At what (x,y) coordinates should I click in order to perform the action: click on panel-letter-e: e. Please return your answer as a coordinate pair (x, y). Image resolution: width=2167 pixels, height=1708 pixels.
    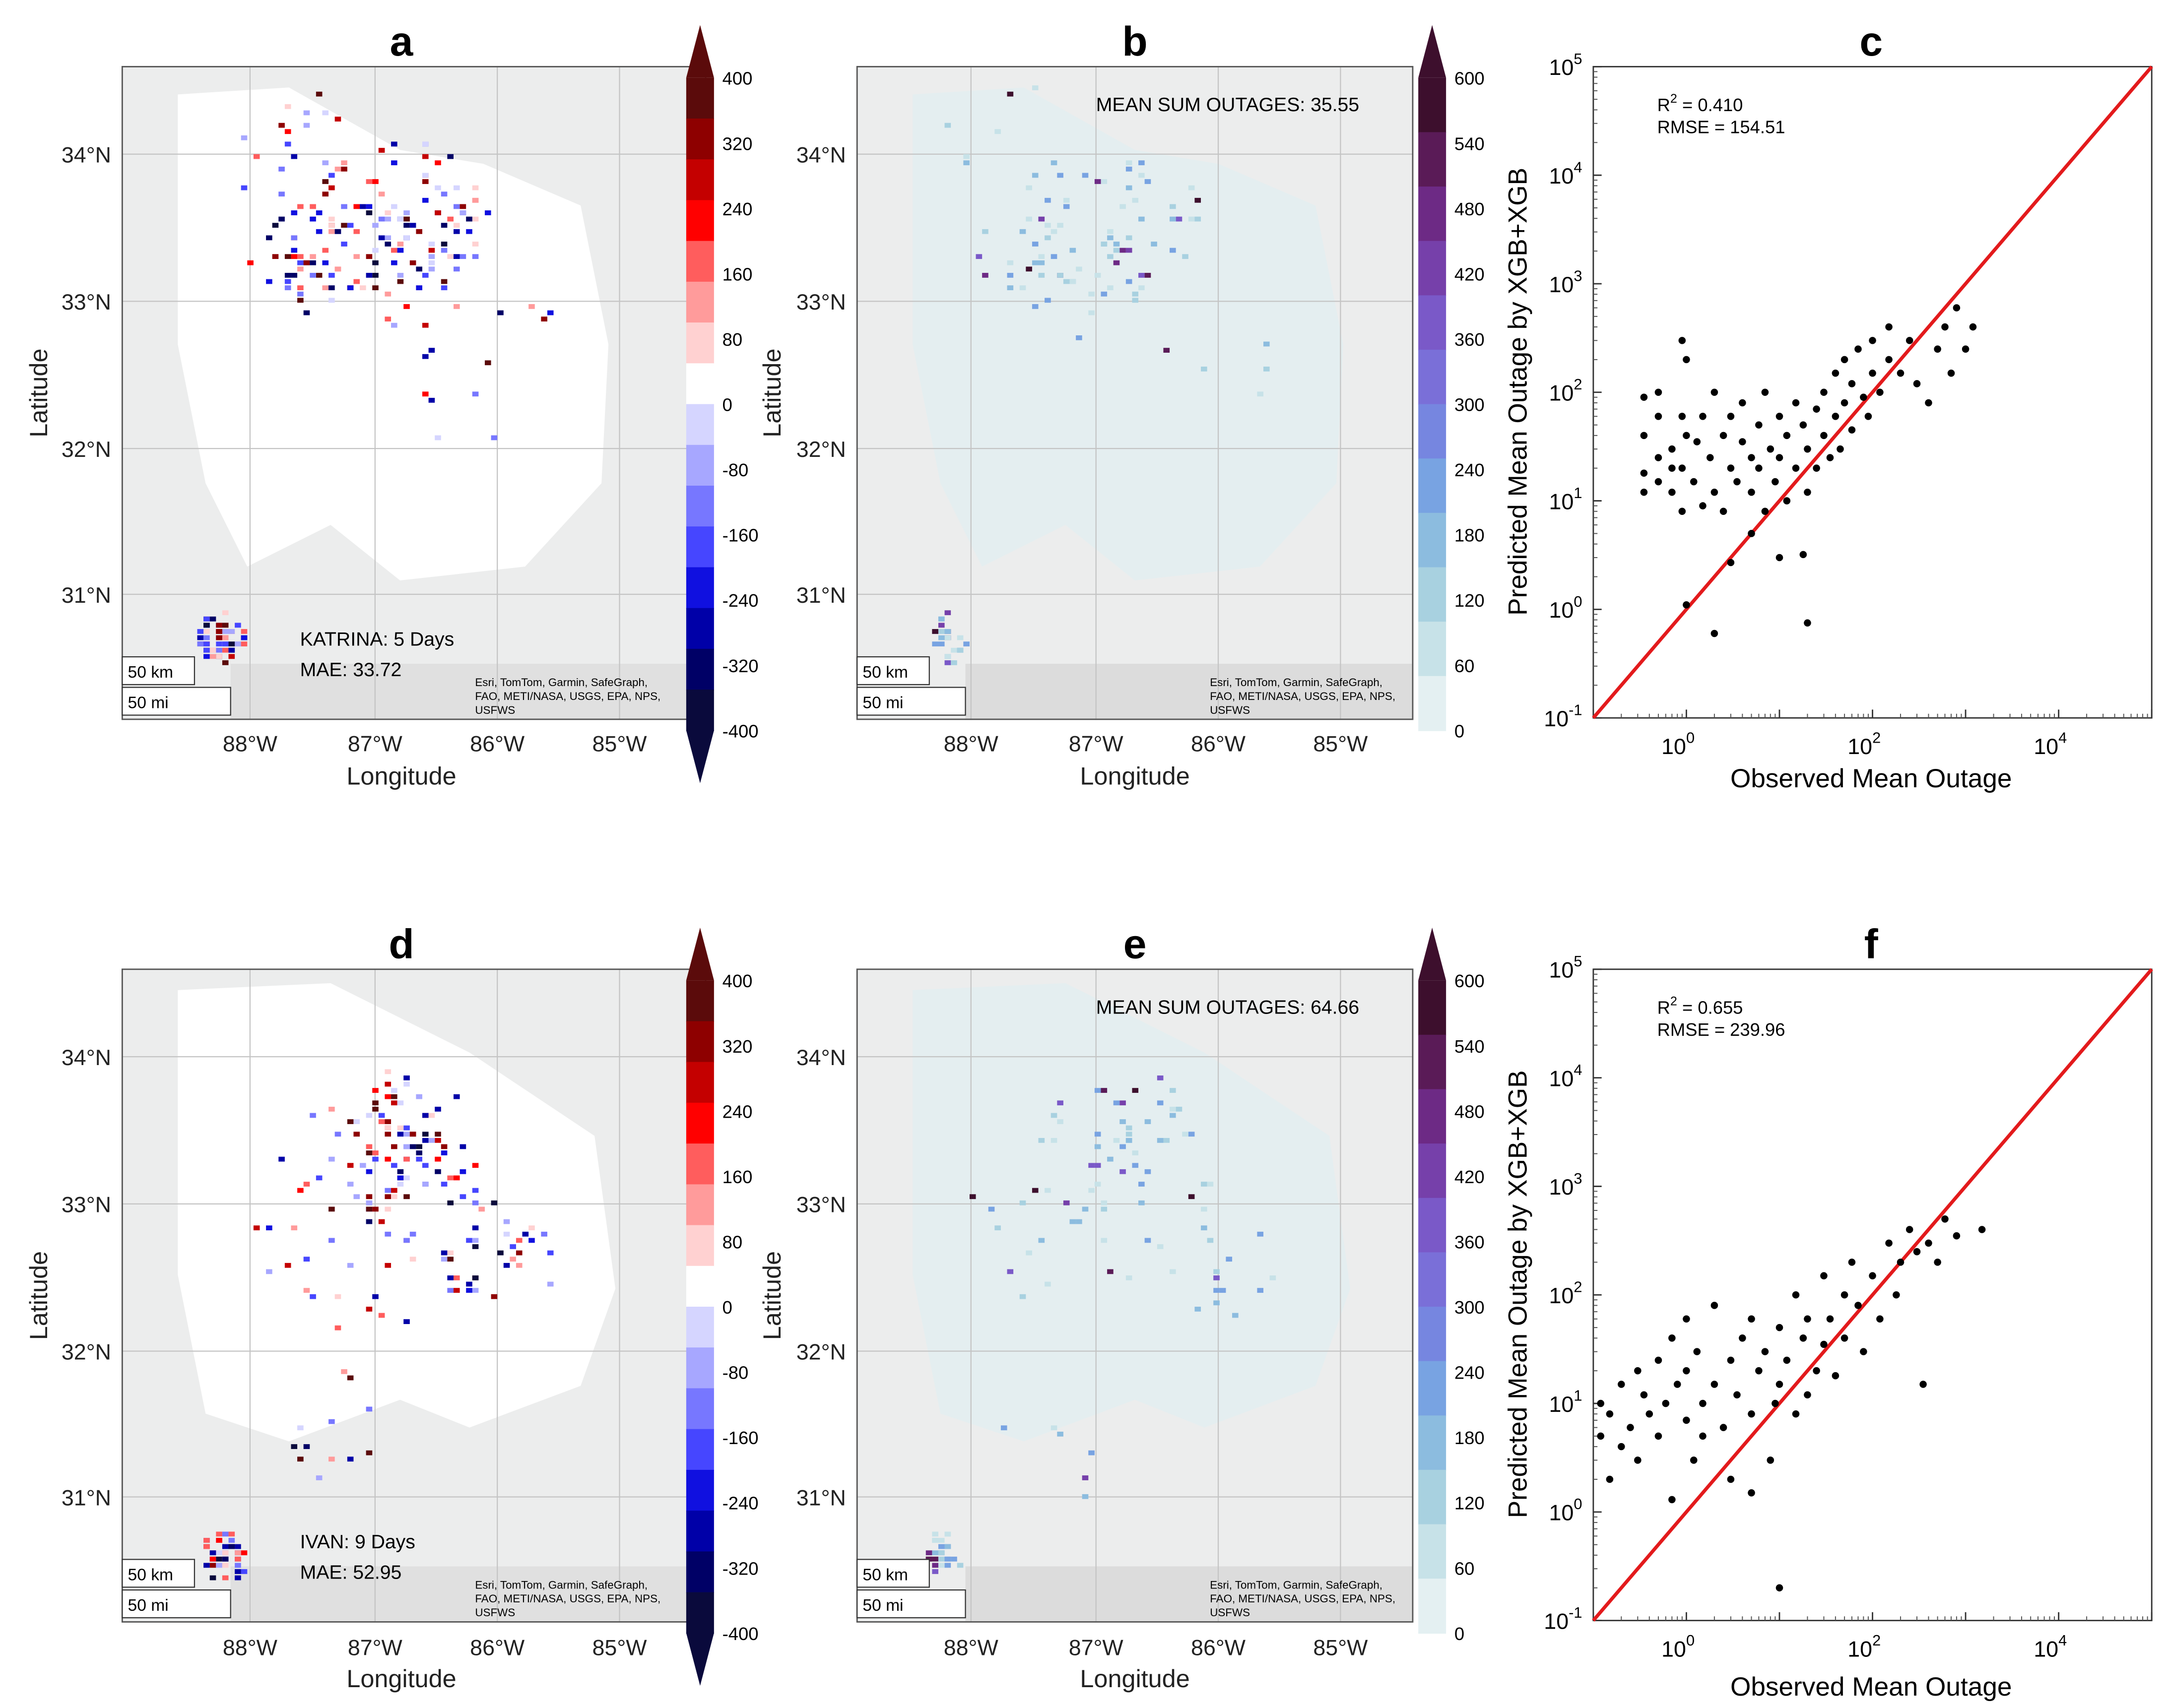
    Looking at the image, I should click on (1135, 944).